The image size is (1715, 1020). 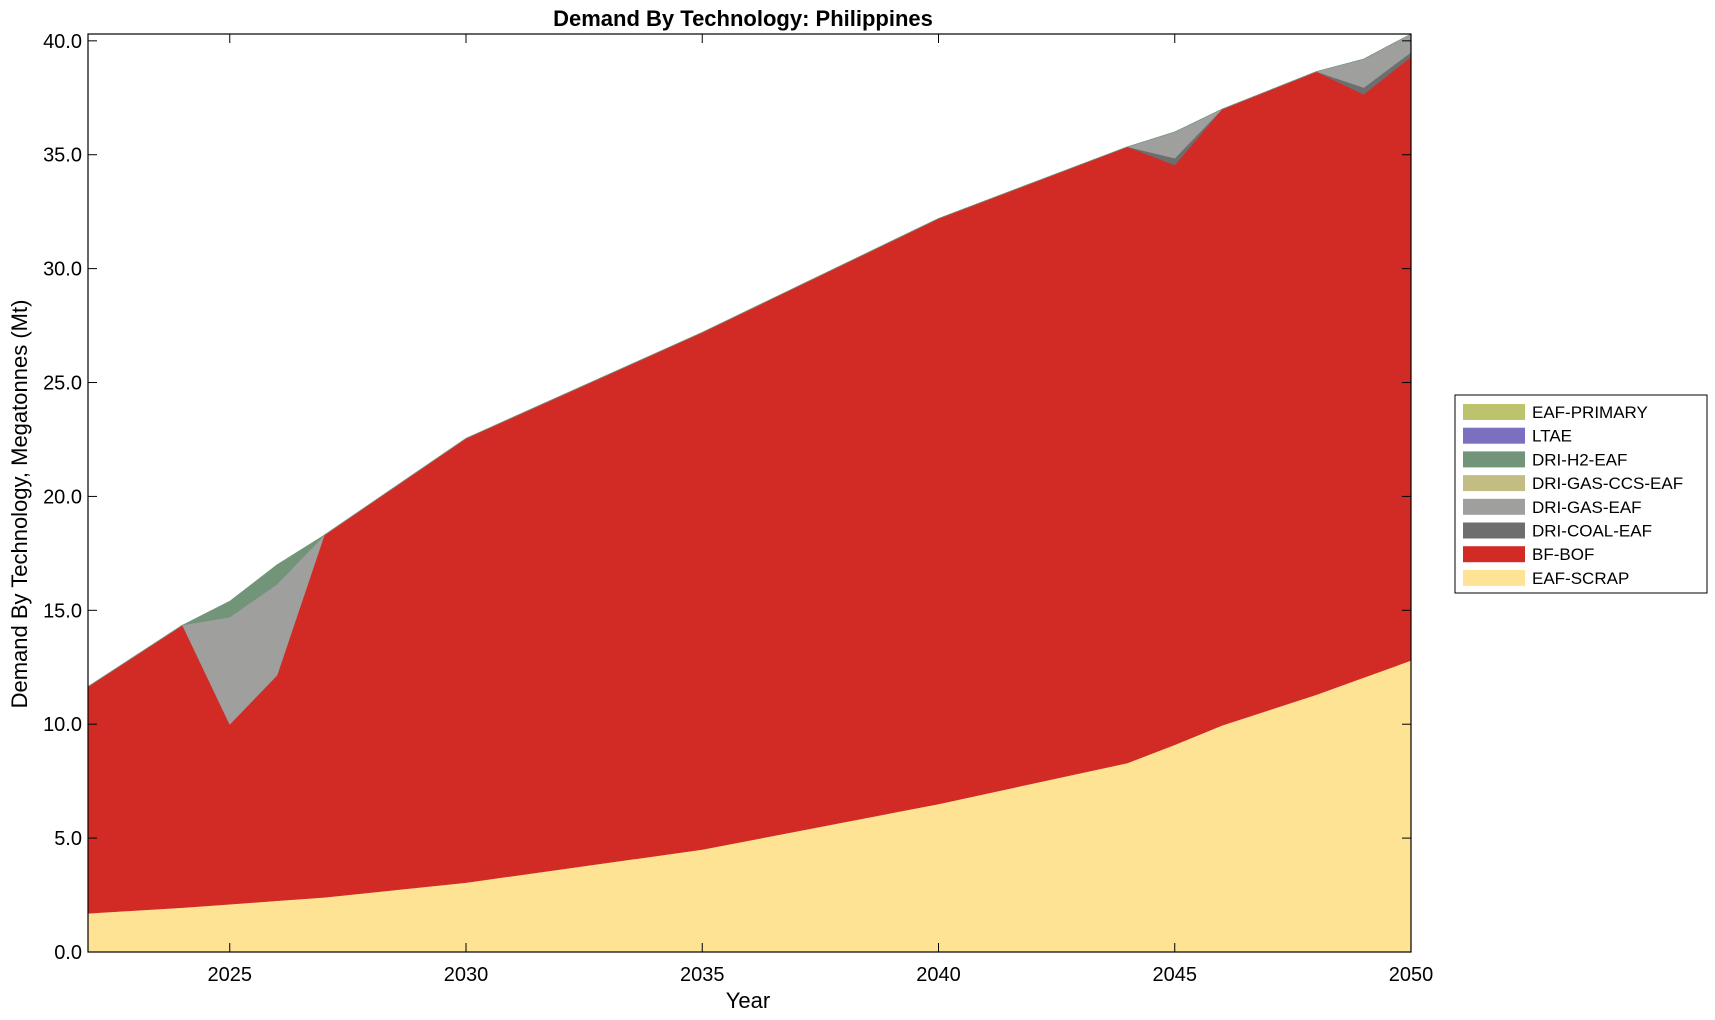 What do you see at coordinates (1494, 483) in the screenshot?
I see `legend-swatch-dri-gas-ccs-eaf` at bounding box center [1494, 483].